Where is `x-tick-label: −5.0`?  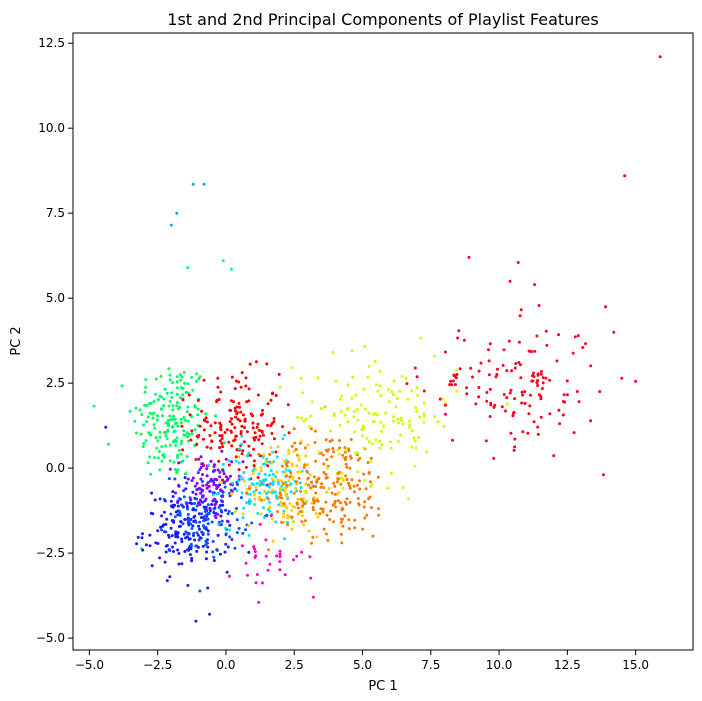
x-tick-label: −5.0 is located at coordinates (89, 665).